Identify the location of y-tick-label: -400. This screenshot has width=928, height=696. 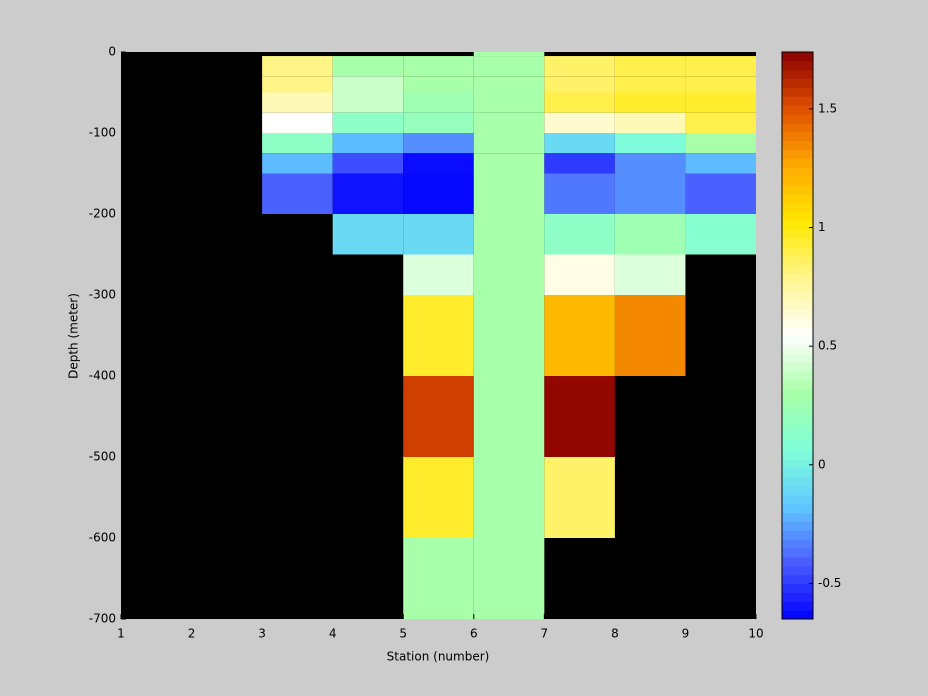
(102, 376).